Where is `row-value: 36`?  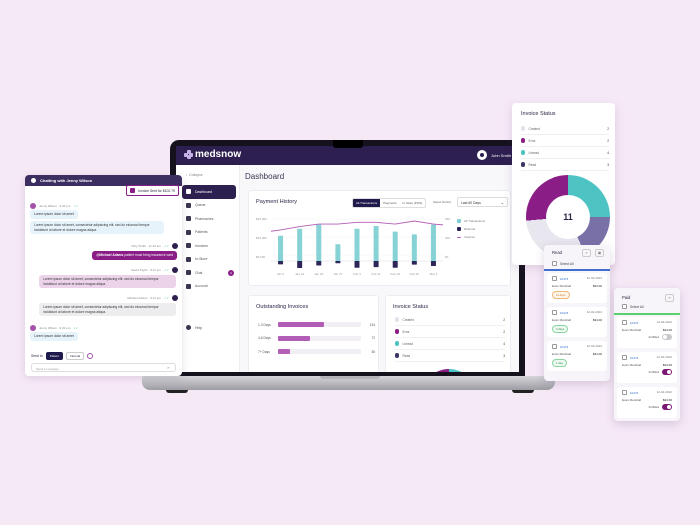 row-value: 36 is located at coordinates (373, 351).